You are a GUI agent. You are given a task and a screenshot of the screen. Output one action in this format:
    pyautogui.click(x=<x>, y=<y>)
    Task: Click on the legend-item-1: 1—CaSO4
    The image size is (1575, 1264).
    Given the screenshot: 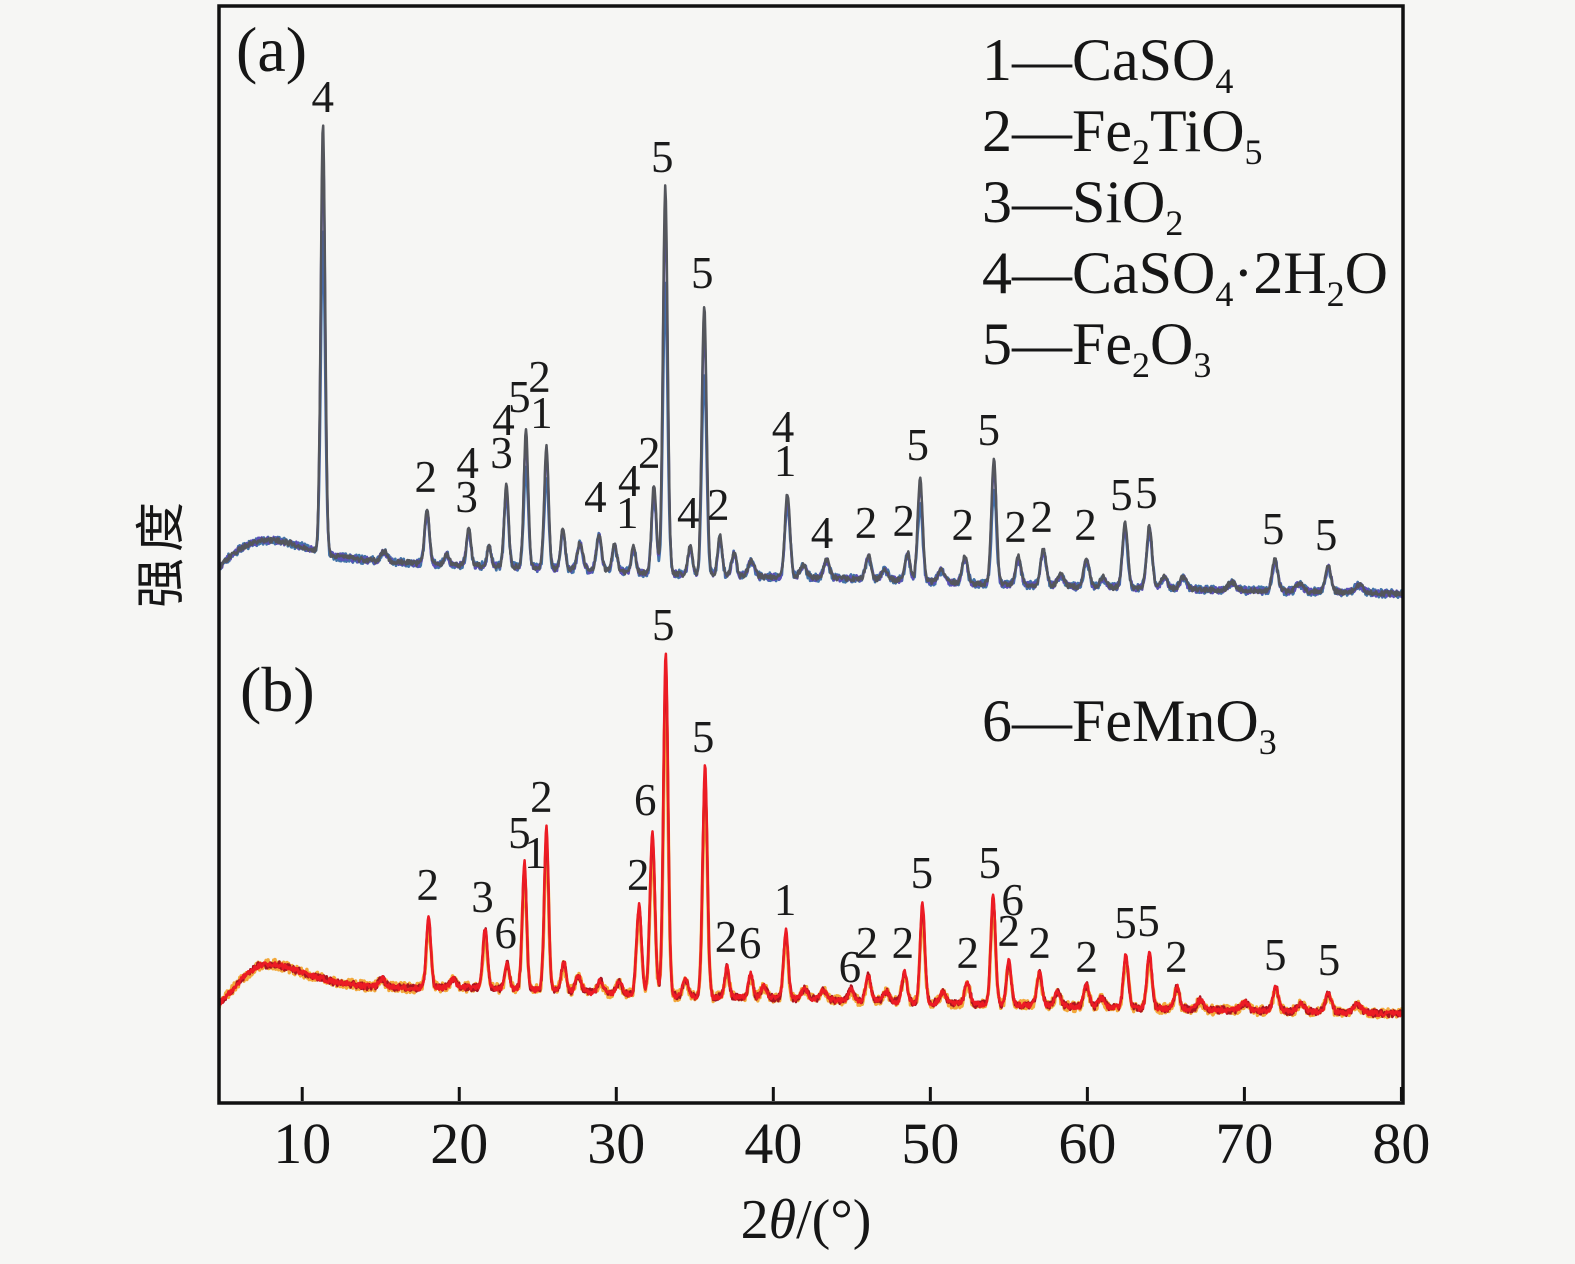 What is the action you would take?
    pyautogui.click(x=1108, y=64)
    